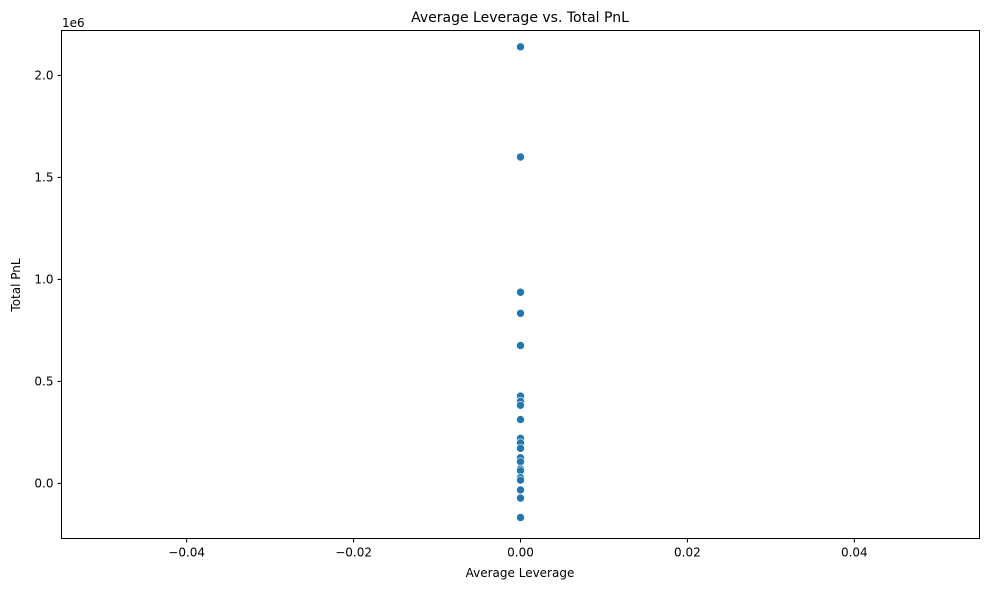 The width and height of the screenshot is (989, 590). What do you see at coordinates (520, 18) in the screenshot?
I see `chart-title: Average Leverage vs. Total PnL` at bounding box center [520, 18].